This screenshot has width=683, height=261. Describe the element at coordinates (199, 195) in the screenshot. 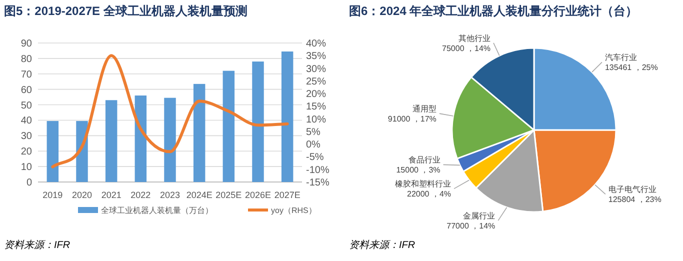

I see `x-tick-label: 2024E` at that location.